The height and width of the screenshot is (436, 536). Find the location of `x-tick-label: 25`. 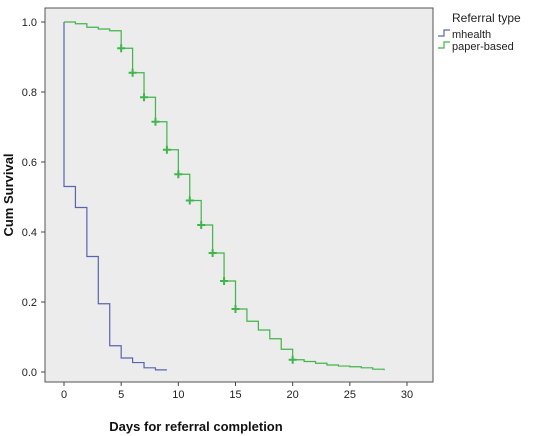

x-tick-label: 25 is located at coordinates (350, 395).